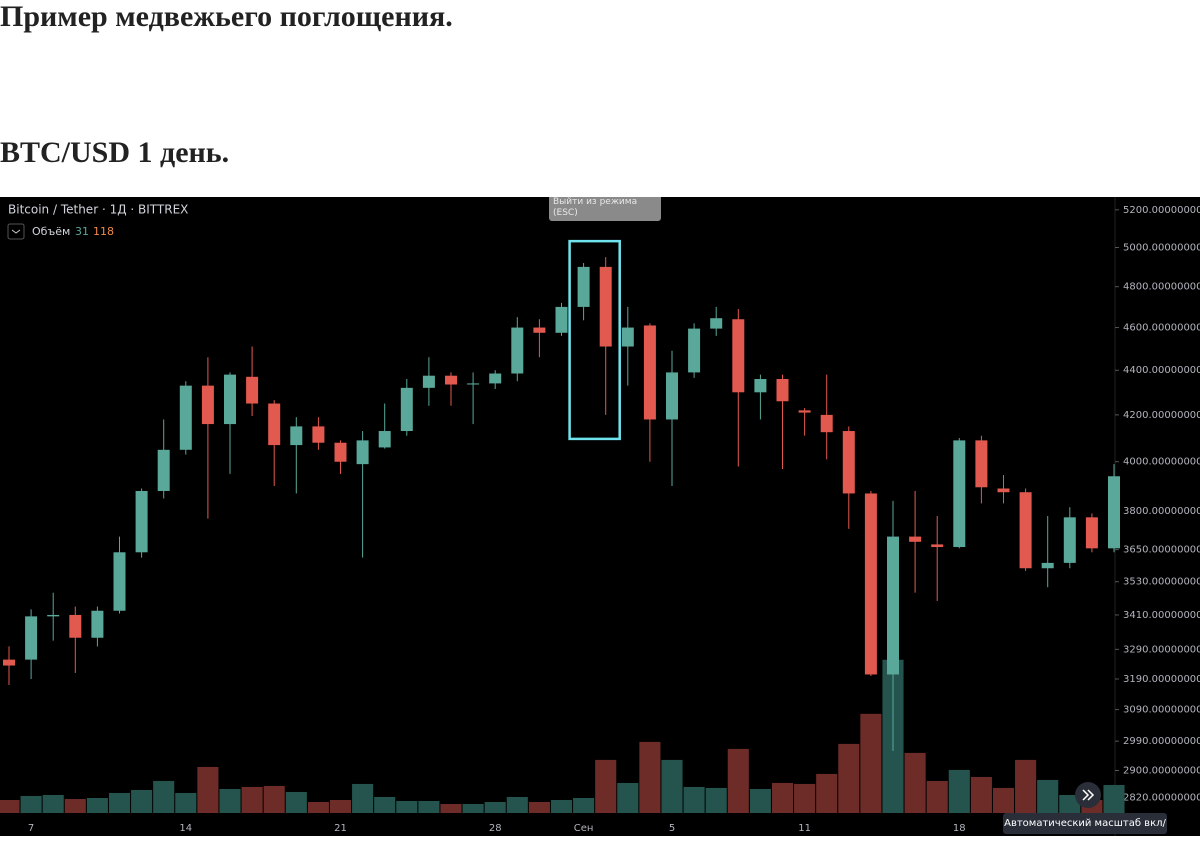 The image size is (1200, 855). I want to click on x-tick-label: 28, so click(495, 828).